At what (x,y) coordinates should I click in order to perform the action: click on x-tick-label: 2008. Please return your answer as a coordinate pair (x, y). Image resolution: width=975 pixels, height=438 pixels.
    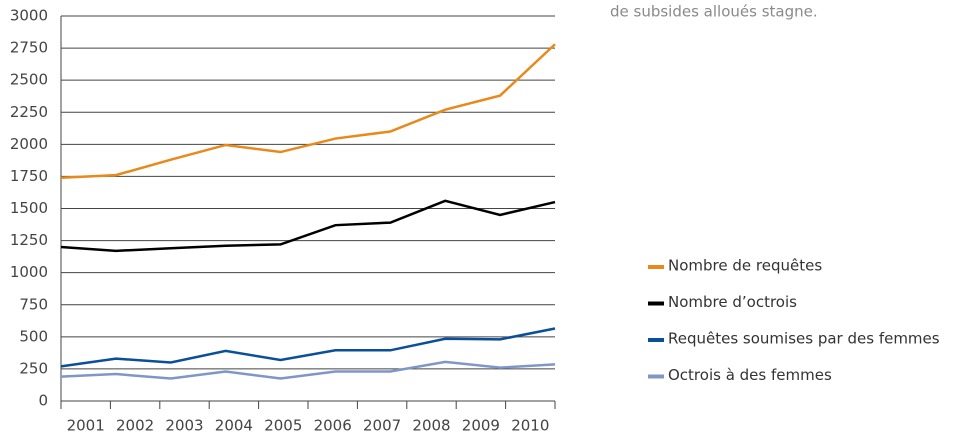
    Looking at the image, I should click on (431, 426).